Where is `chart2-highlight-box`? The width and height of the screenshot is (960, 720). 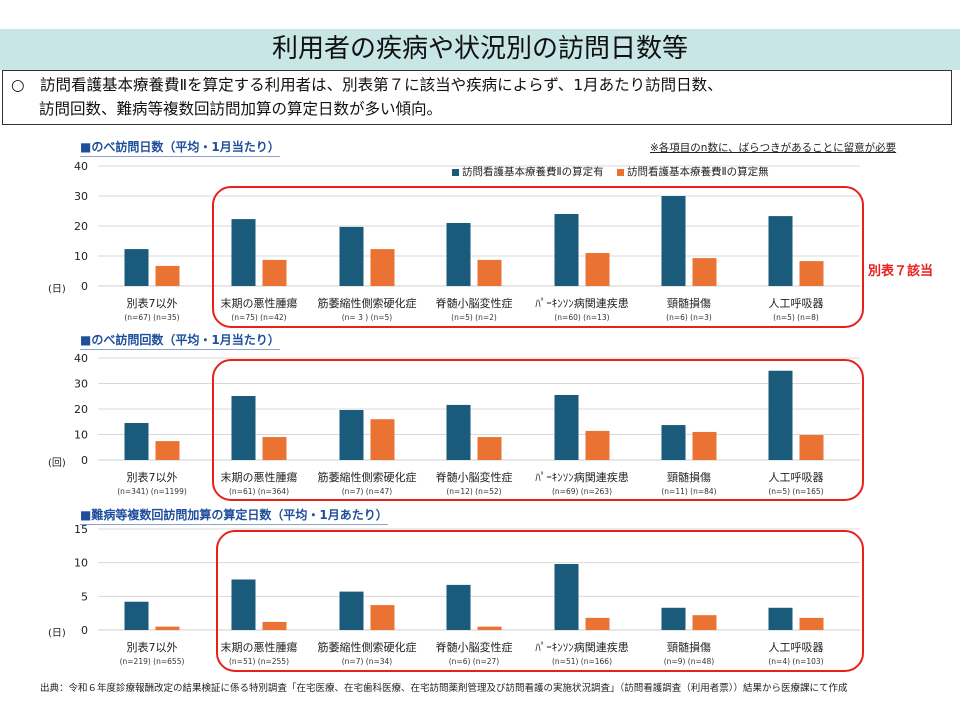
chart2-highlight-box is located at coordinates (538, 430).